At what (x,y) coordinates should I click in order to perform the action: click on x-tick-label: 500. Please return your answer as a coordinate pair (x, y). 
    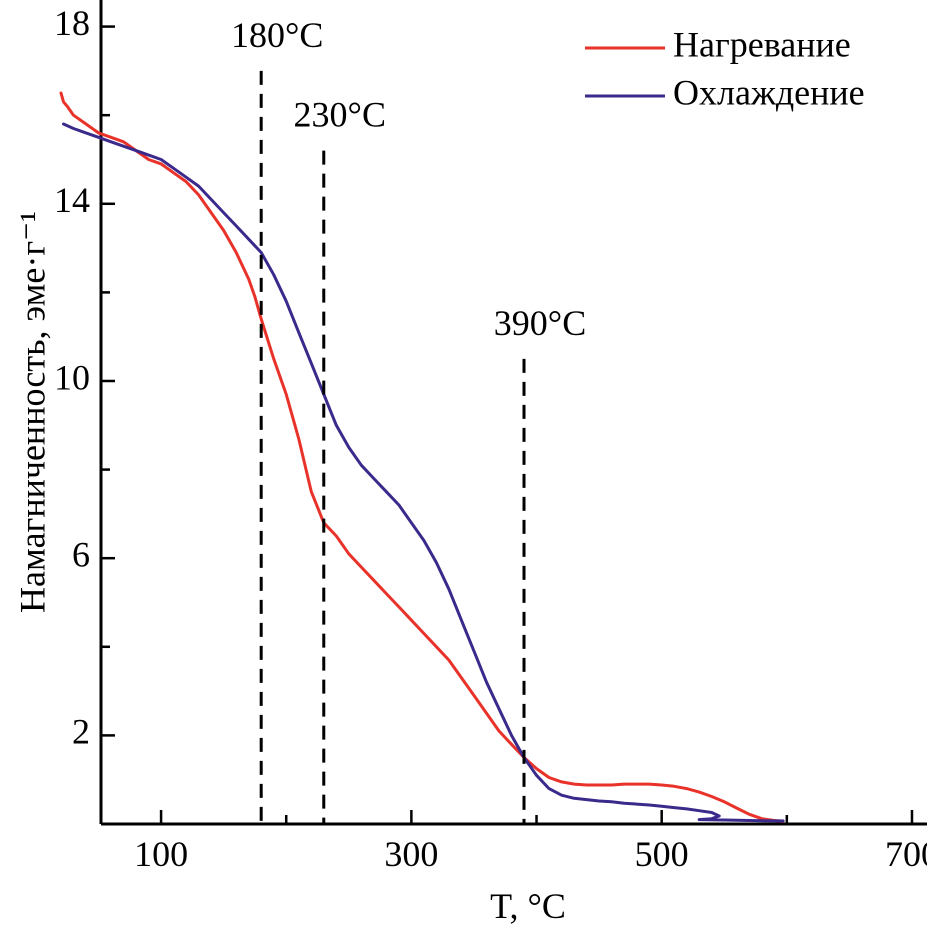
    Looking at the image, I should click on (662, 854).